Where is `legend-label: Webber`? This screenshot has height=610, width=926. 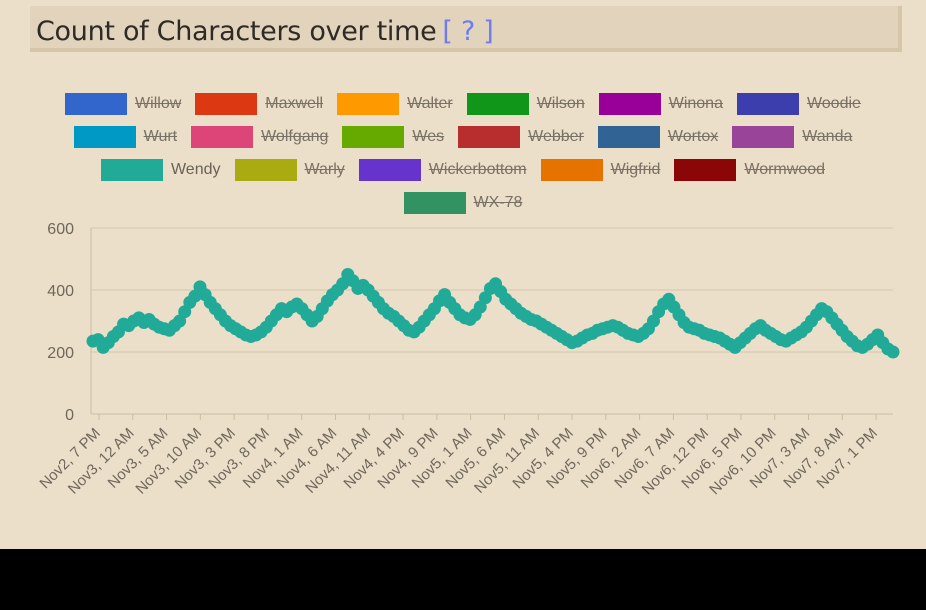
legend-label: Webber is located at coordinates (556, 136).